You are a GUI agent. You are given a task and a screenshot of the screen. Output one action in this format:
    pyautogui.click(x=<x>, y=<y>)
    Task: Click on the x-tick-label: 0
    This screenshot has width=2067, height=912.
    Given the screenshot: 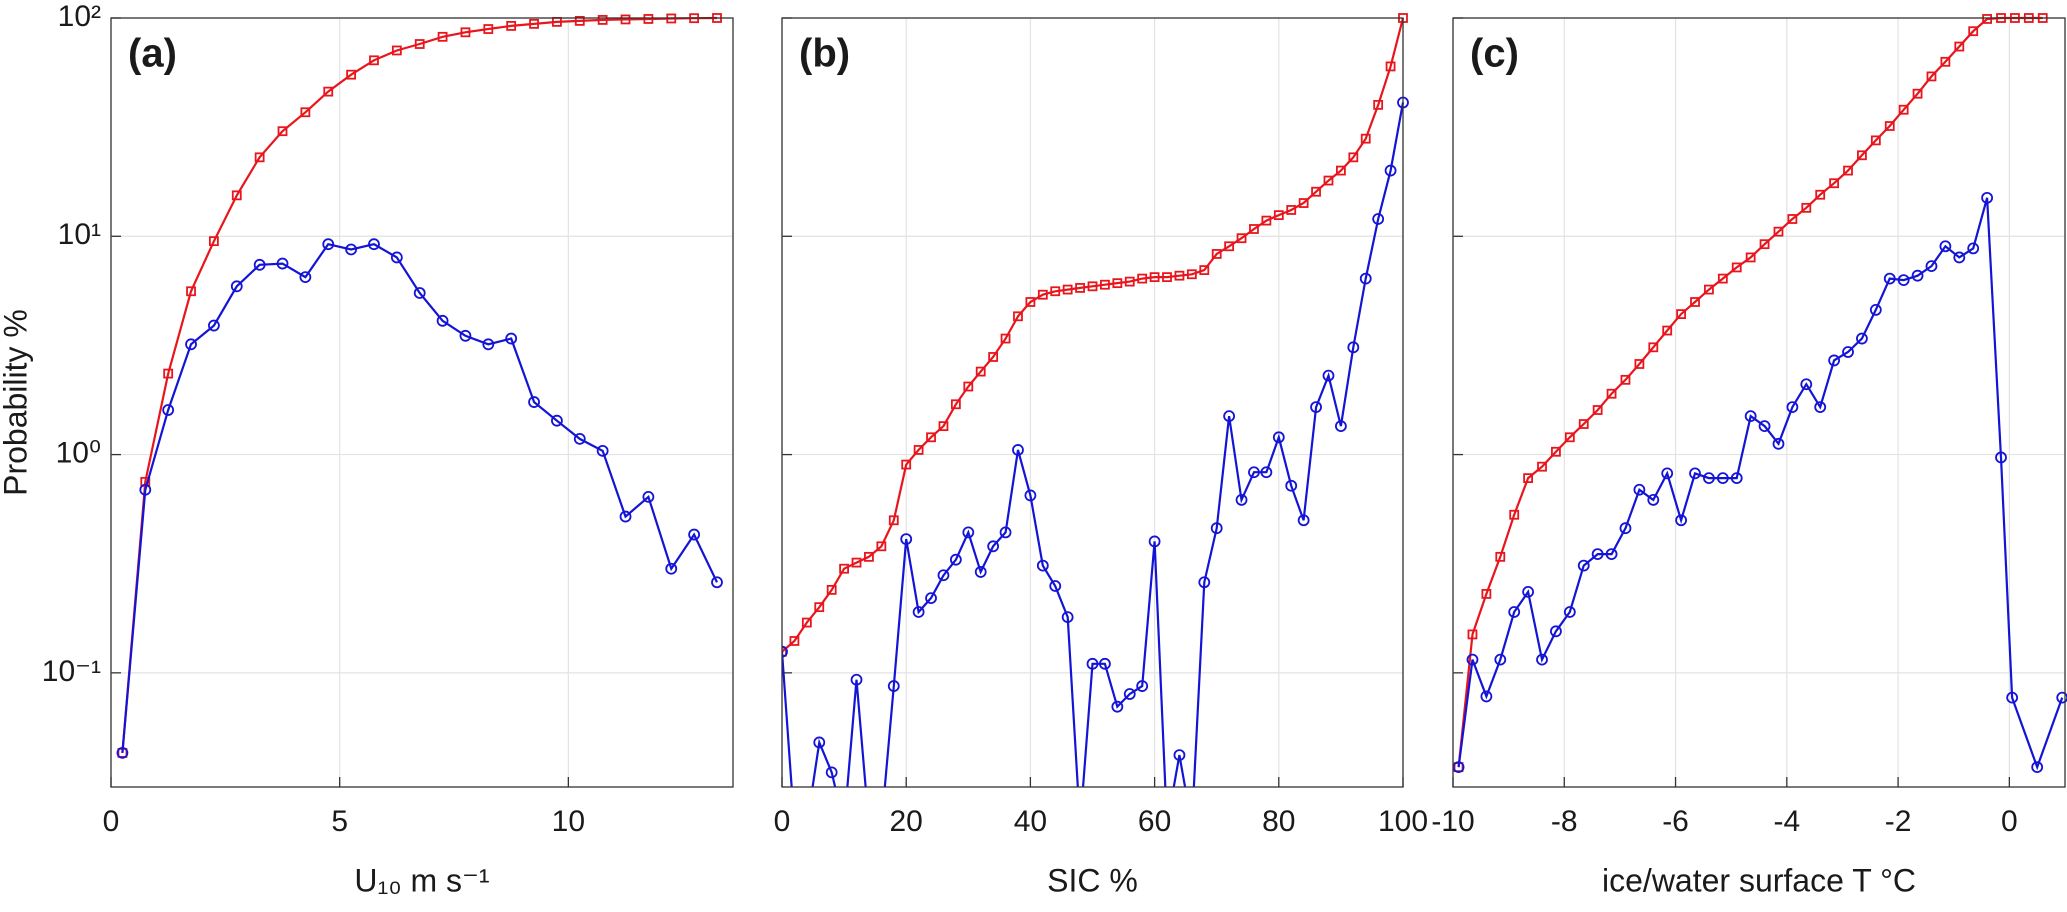 What is the action you would take?
    pyautogui.click(x=782, y=821)
    